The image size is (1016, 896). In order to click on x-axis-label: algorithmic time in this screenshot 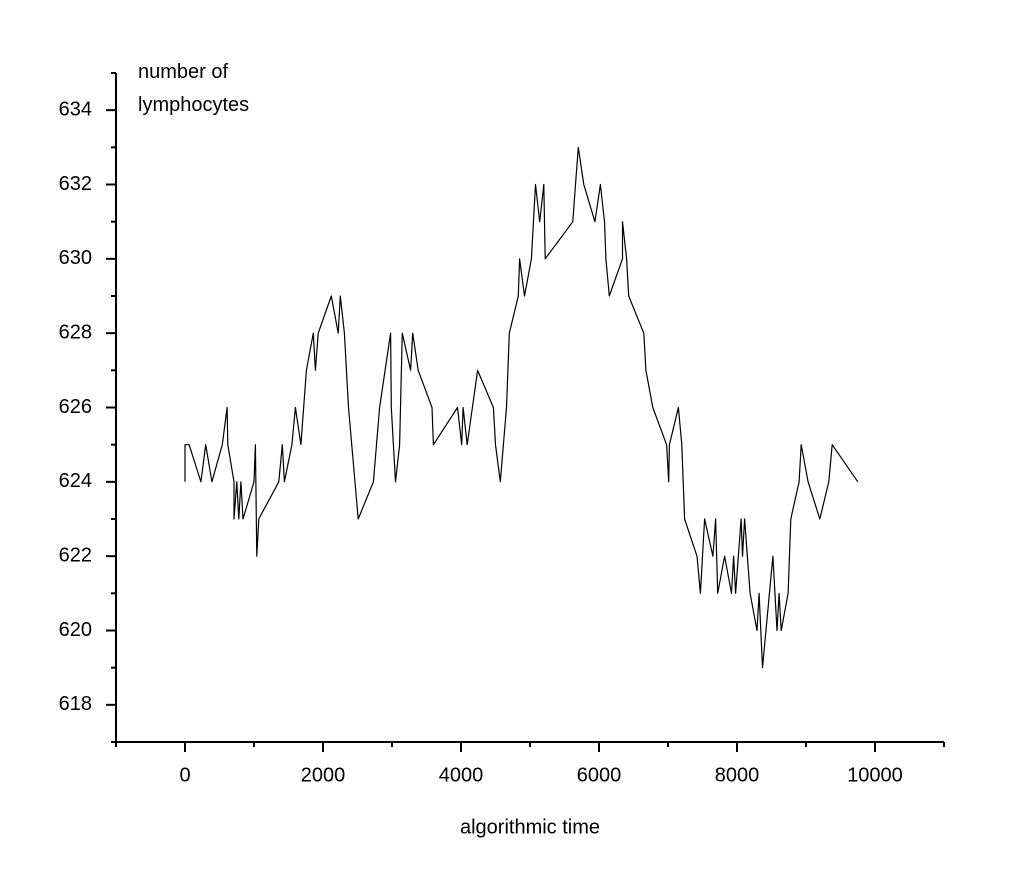, I will do `click(530, 827)`.